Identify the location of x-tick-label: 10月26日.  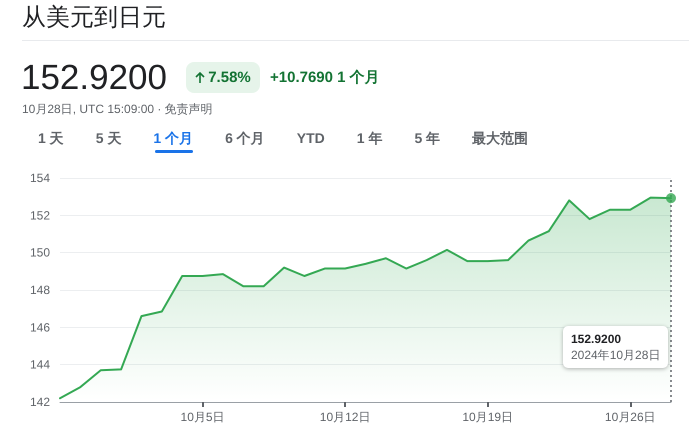
(630, 417).